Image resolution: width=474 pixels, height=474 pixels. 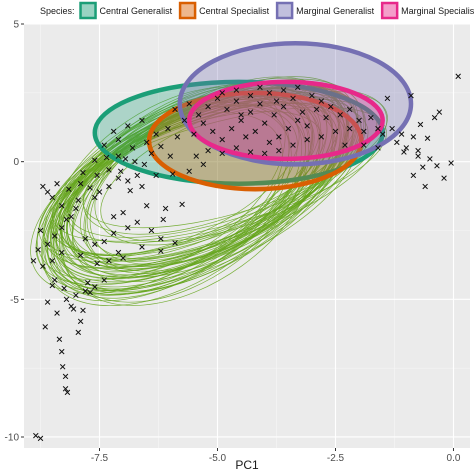 I want to click on x-axis-title: PC1, so click(x=247, y=465).